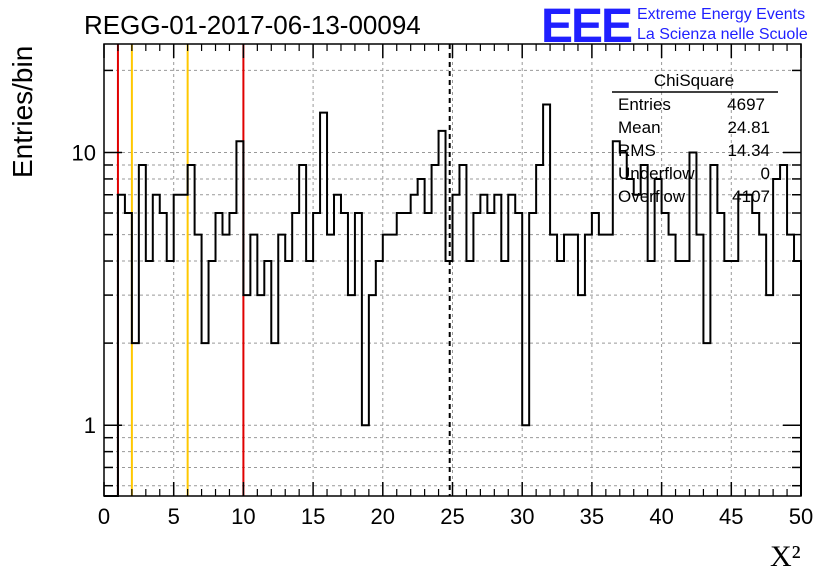 This screenshot has width=836, height=577. What do you see at coordinates (765, 173) in the screenshot?
I see `stats-value-underflow: 0` at bounding box center [765, 173].